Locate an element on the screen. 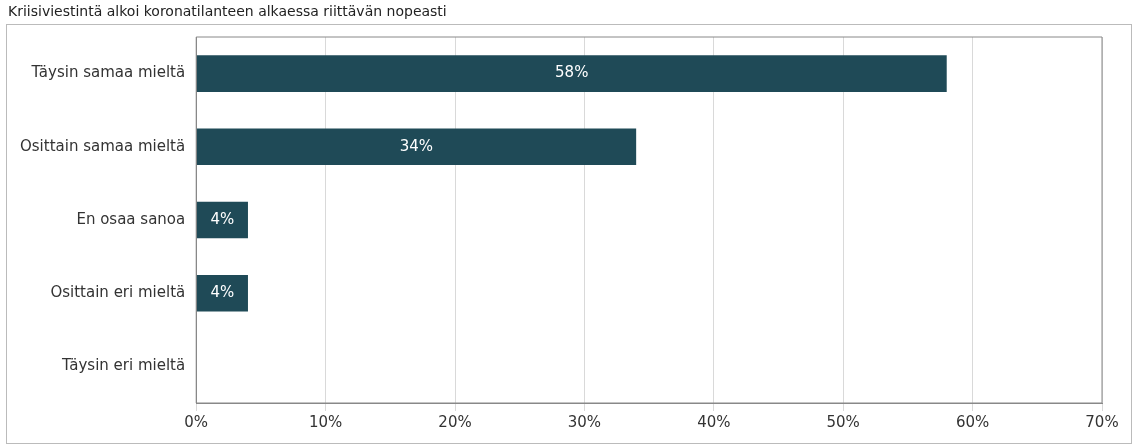 This screenshot has height=447, width=1137. y-tick-label: En osaa sanoa is located at coordinates (131, 218).